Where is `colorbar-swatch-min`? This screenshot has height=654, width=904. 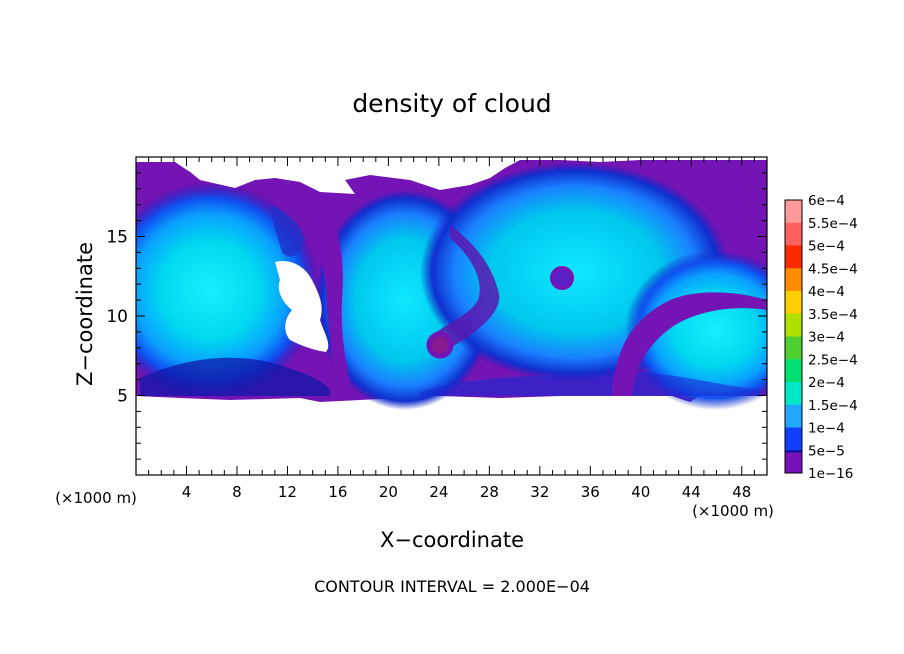
colorbar-swatch-min is located at coordinates (793, 462).